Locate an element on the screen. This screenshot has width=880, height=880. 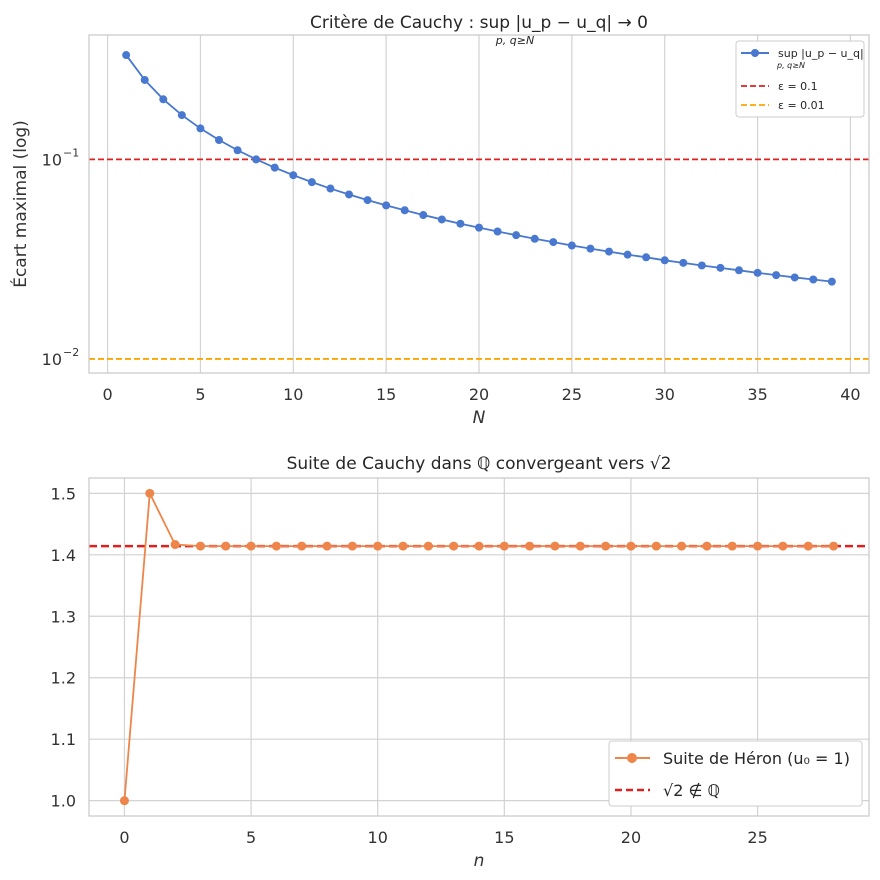
y-tick-label: 10 is located at coordinates (52, 159).